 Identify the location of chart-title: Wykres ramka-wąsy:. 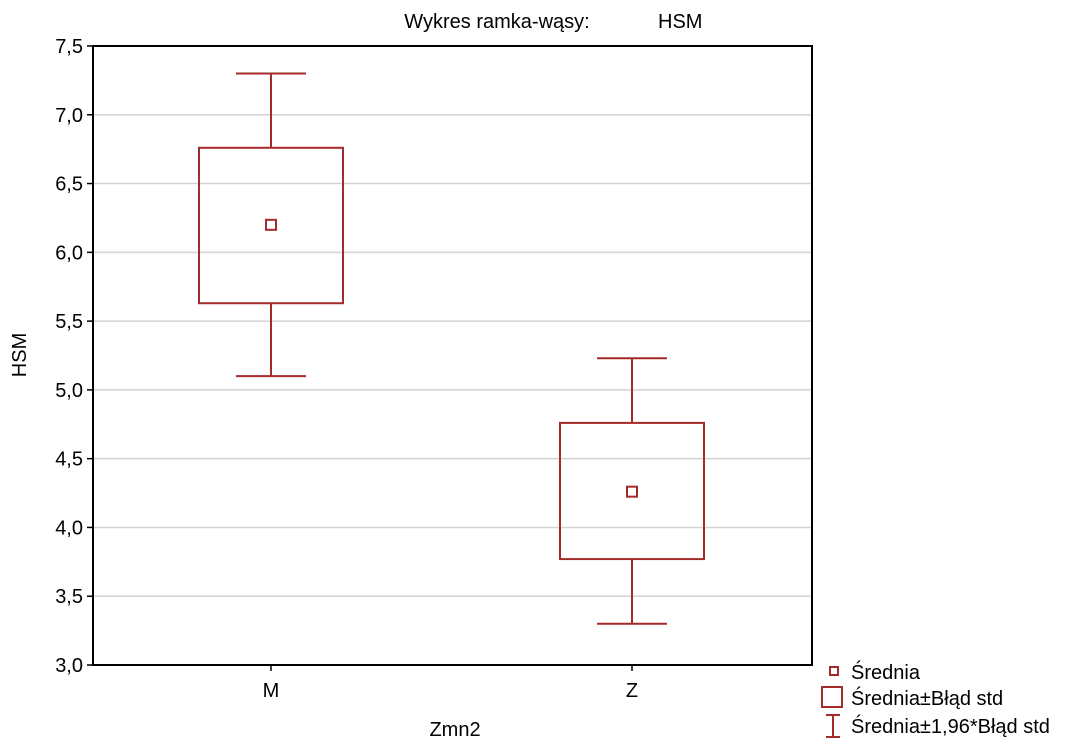
(496, 22).